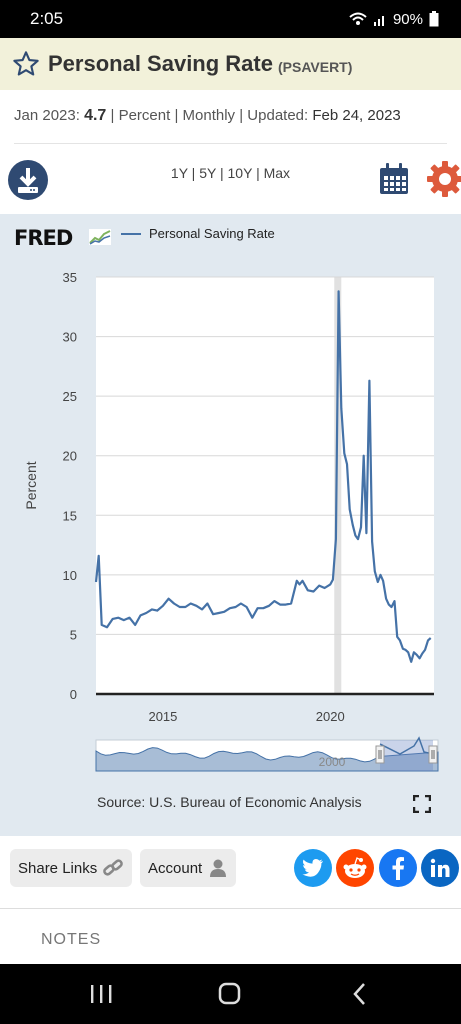 The image size is (461, 1024). I want to click on range-1y-link: 1Y, so click(179, 173).